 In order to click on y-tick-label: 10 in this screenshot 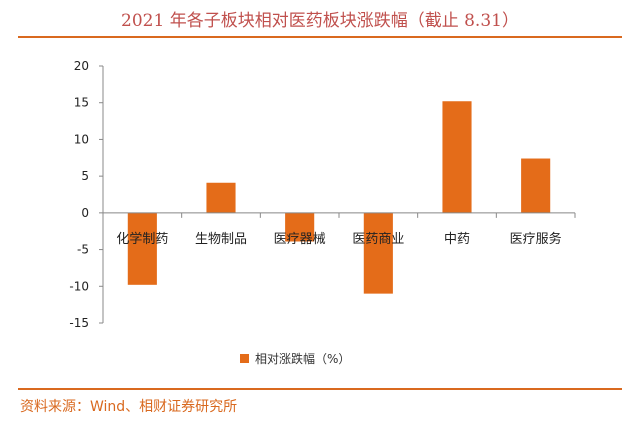, I will do `click(81, 139)`.